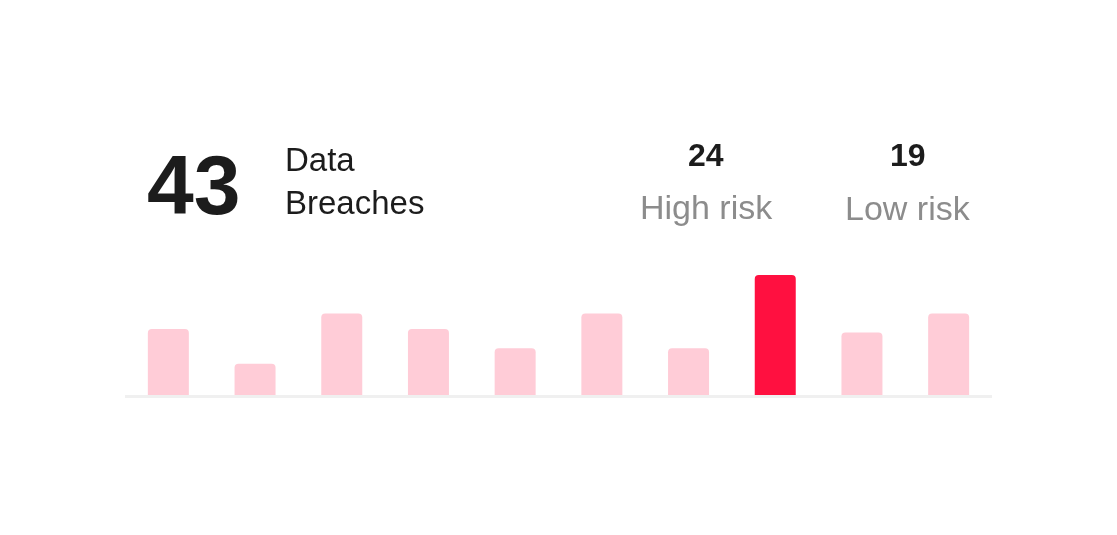 The width and height of the screenshot is (1117, 535). What do you see at coordinates (707, 207) in the screenshot?
I see `text: High risk` at bounding box center [707, 207].